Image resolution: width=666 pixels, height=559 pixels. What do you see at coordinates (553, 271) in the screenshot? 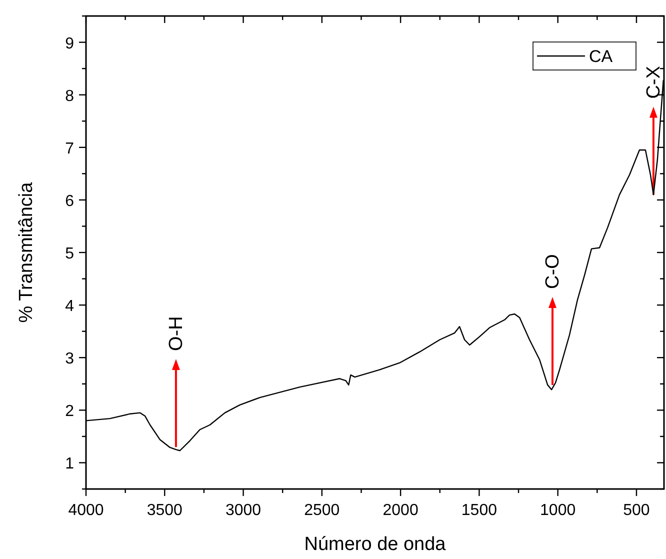
I see `annotation: C-O` at bounding box center [553, 271].